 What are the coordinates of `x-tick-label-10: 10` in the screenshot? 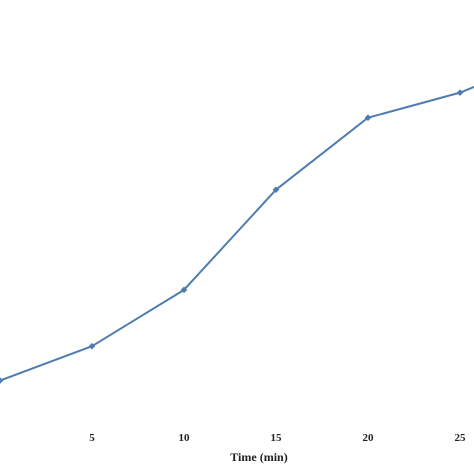 It's located at (185, 438).